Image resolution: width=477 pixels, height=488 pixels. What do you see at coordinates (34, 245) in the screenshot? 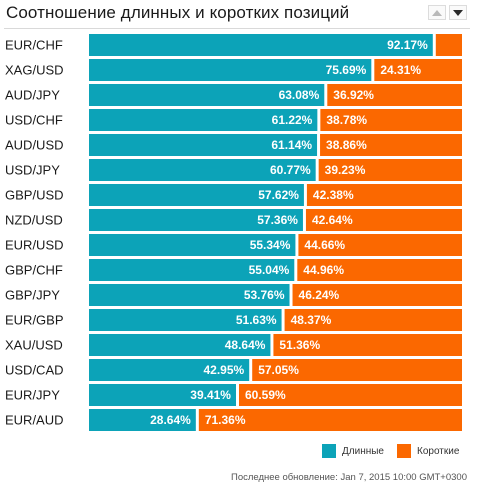
I see `pair-label: EUR/USD` at bounding box center [34, 245].